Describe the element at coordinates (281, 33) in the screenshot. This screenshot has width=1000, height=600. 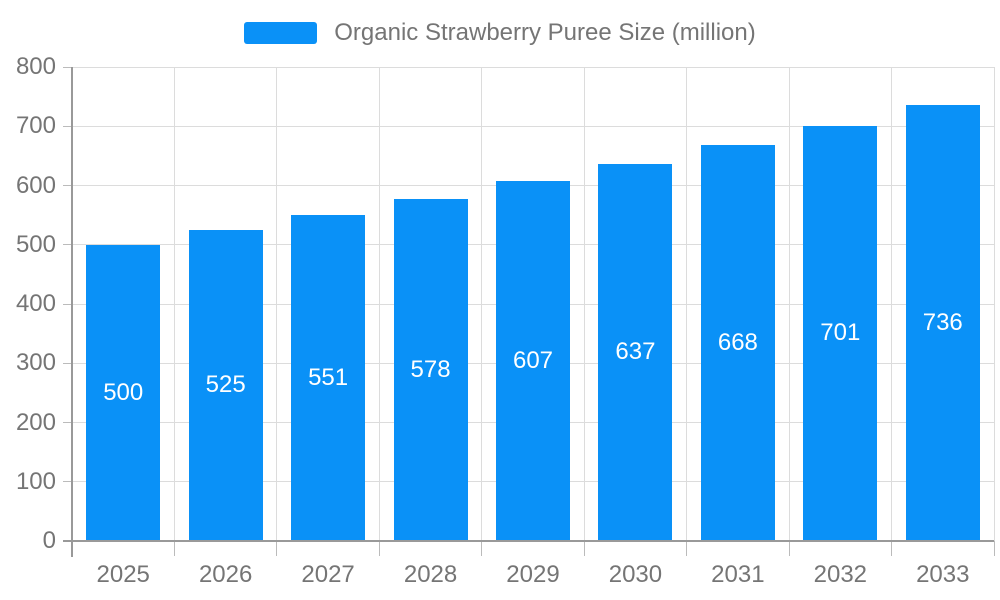
I see `legend-swatch-icon` at that location.